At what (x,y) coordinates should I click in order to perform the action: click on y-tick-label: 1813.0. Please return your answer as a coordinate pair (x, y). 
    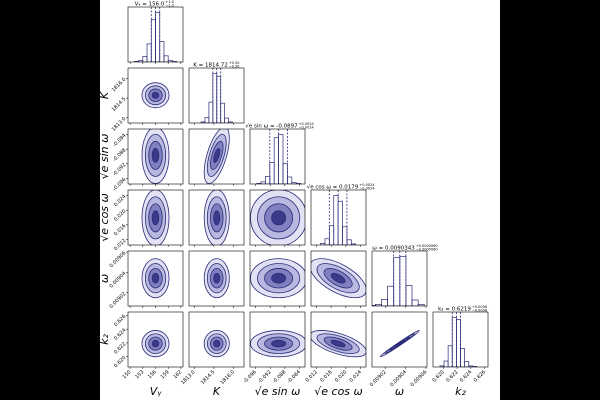
    Looking at the image, I should click on (119, 124).